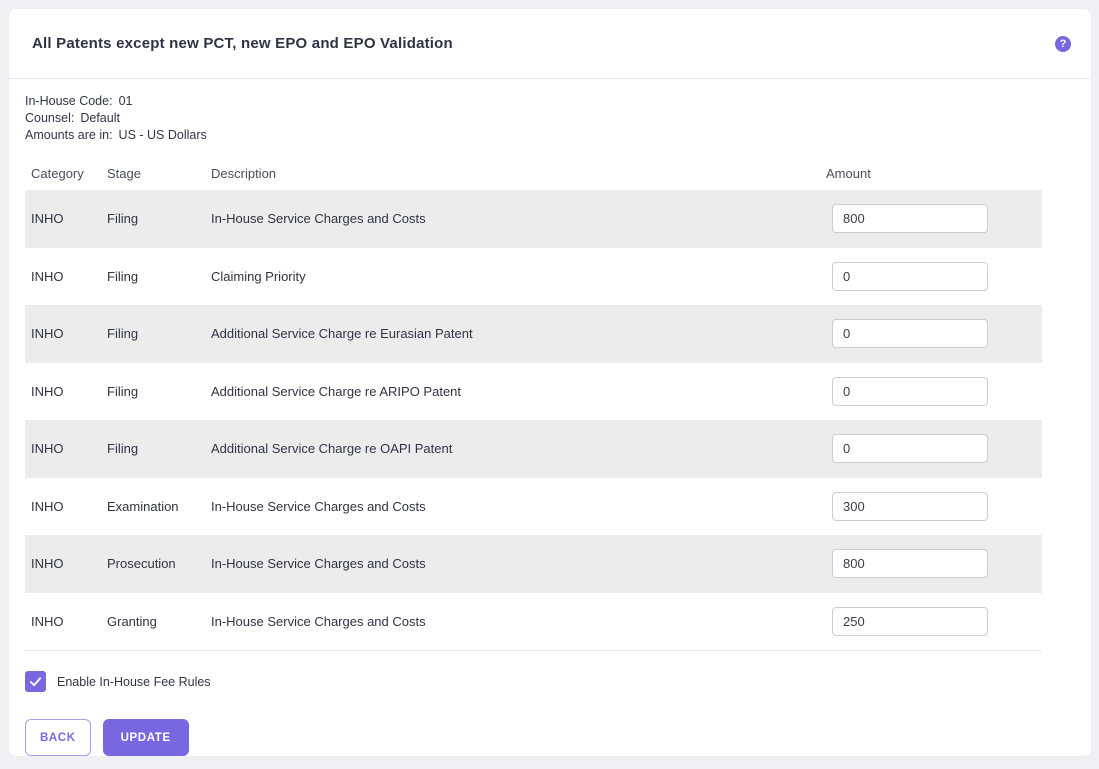 This screenshot has width=1099, height=769. Describe the element at coordinates (134, 681) in the screenshot. I see `enable-rules-label: Enable In-House Fee Rules` at that location.